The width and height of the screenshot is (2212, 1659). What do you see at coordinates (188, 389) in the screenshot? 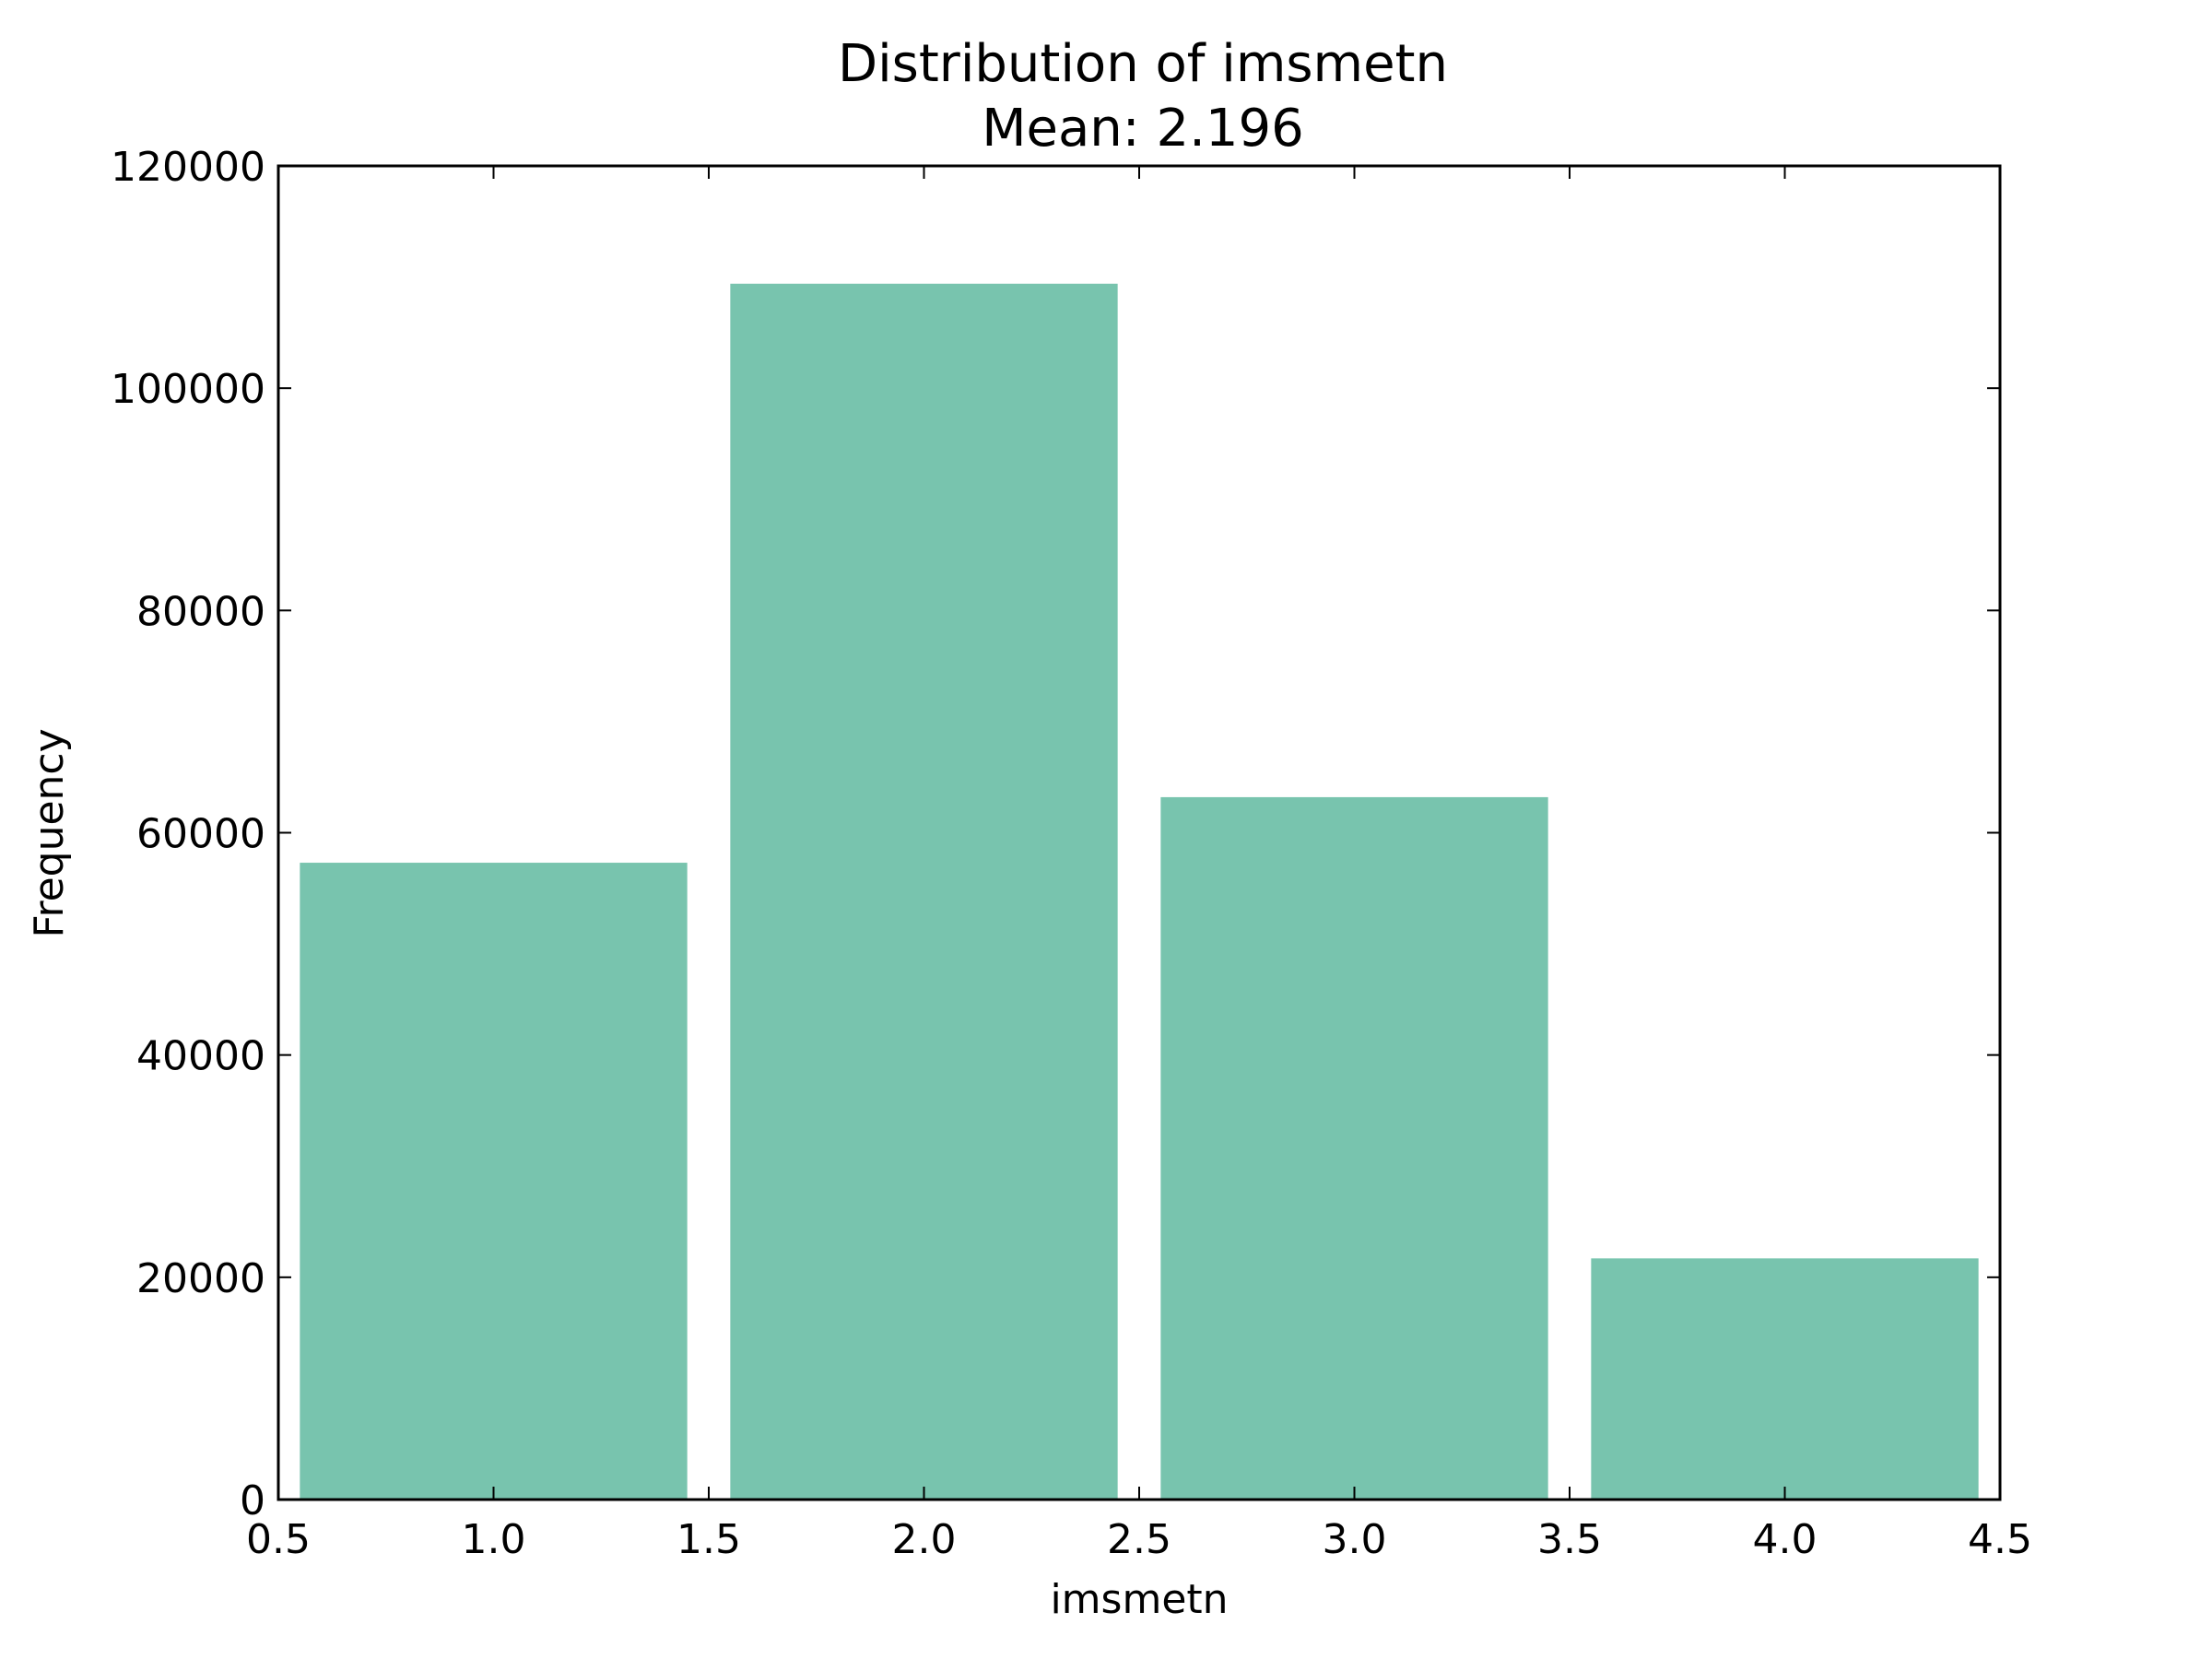
I see `y-tick-label: 100000` at bounding box center [188, 389].